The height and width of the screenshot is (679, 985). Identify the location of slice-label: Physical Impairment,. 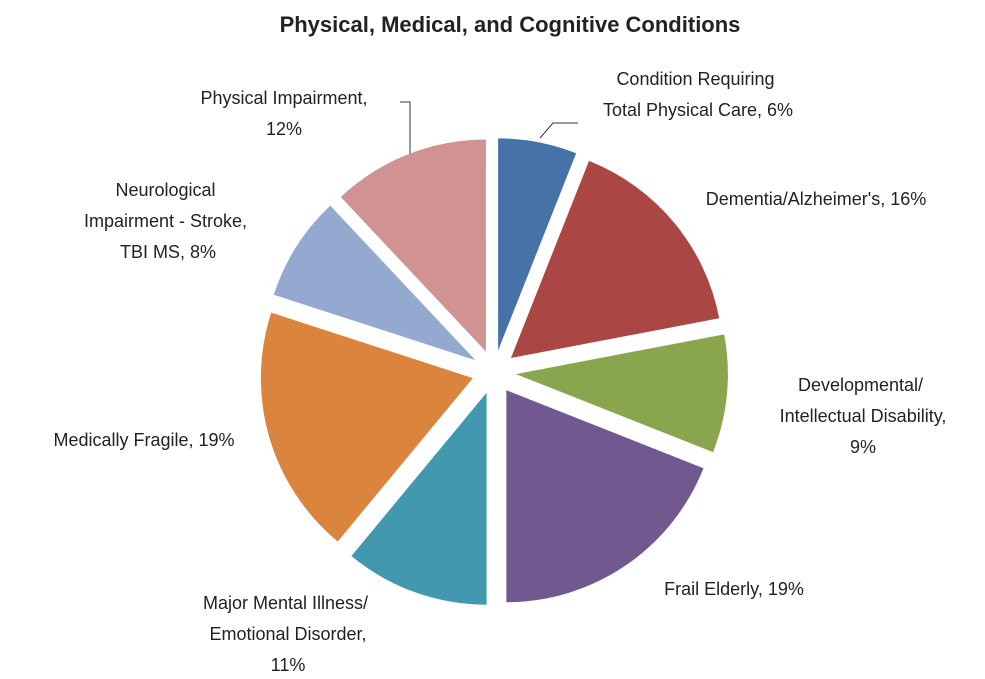
(283, 98).